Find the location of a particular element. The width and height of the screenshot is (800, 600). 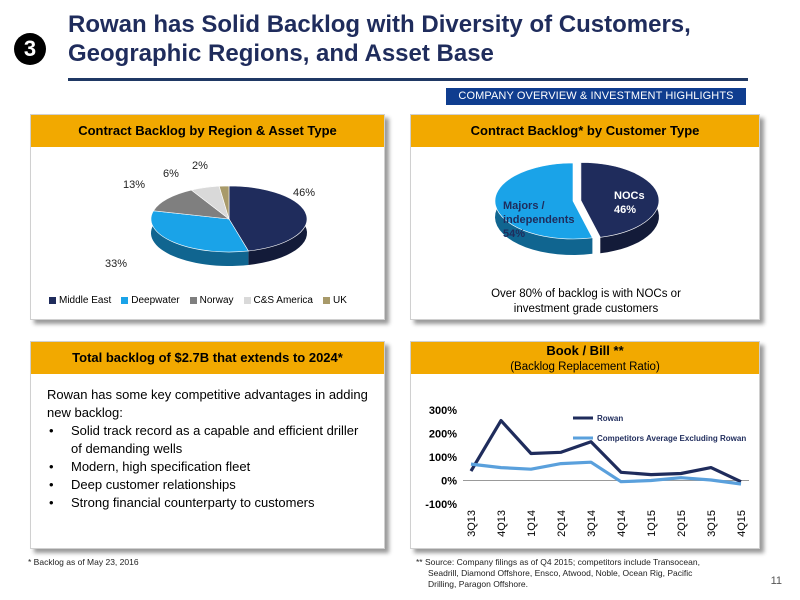

series-line-competitors is located at coordinates (606, 473).